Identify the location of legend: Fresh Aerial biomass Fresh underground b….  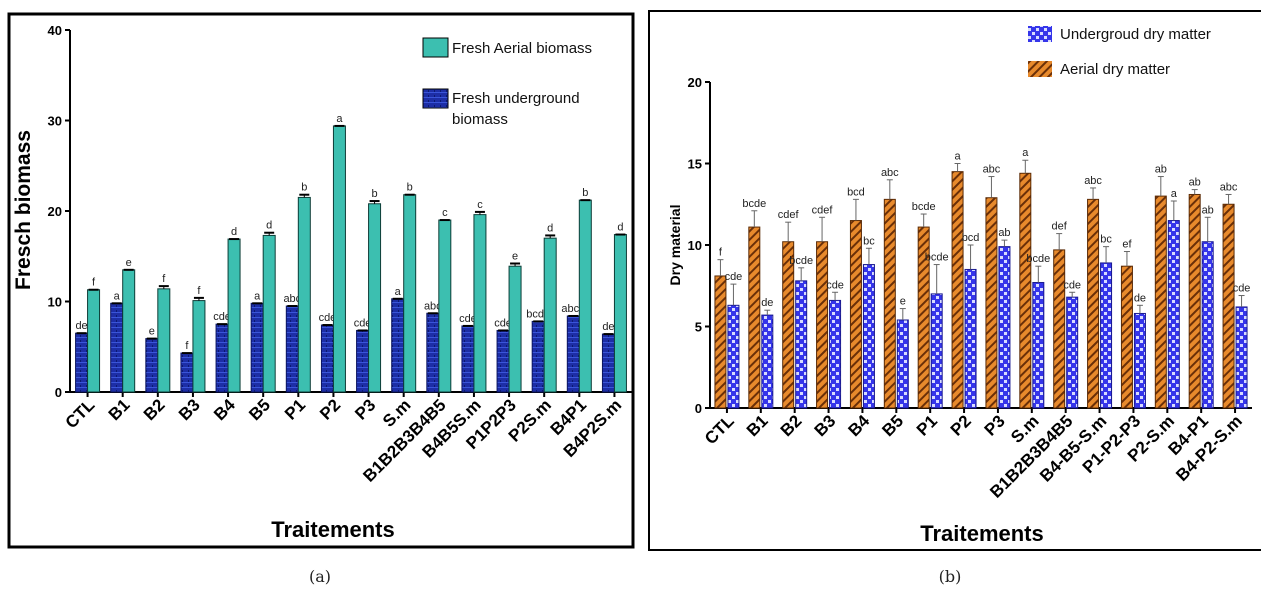
(507, 82).